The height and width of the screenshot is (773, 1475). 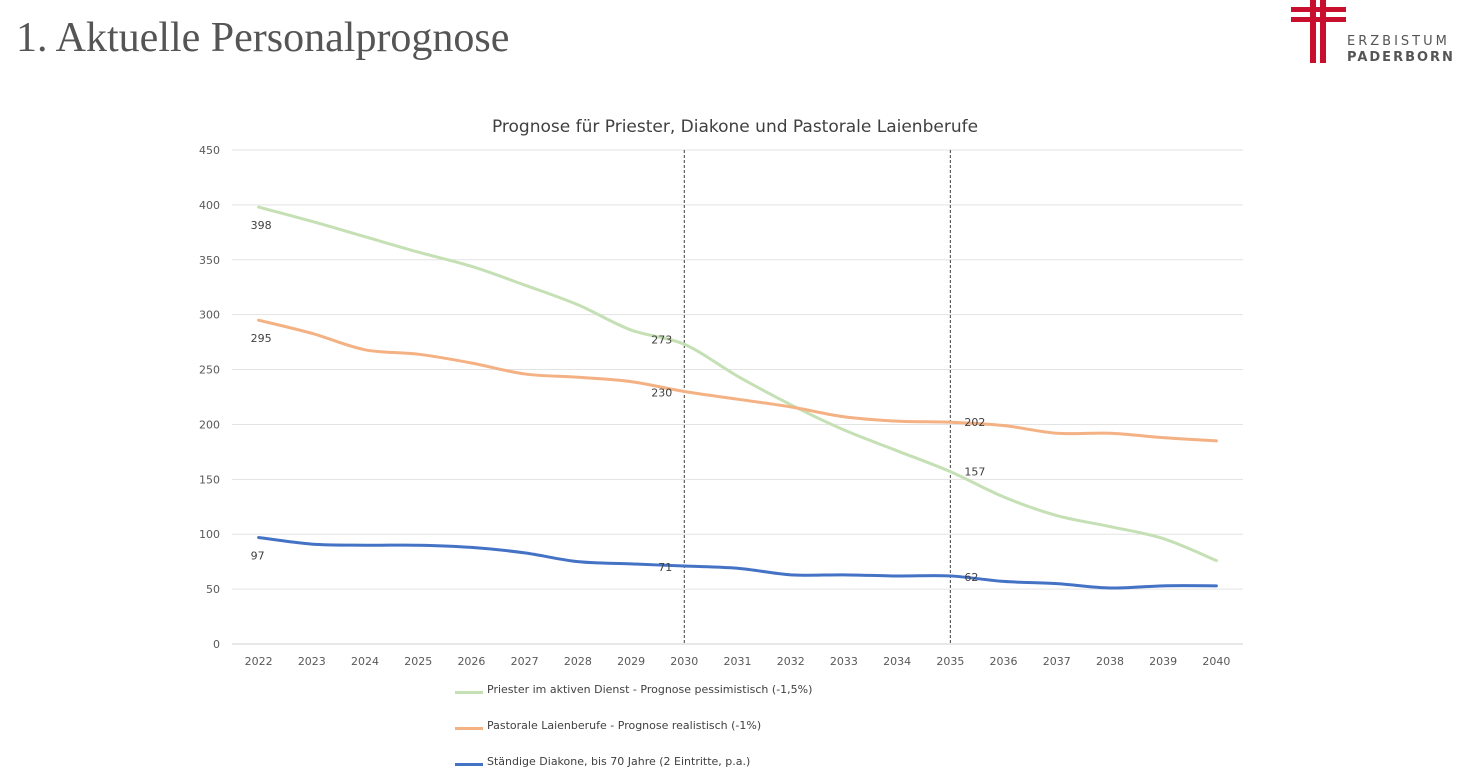 I want to click on y-tick-label: 200, so click(x=209, y=424).